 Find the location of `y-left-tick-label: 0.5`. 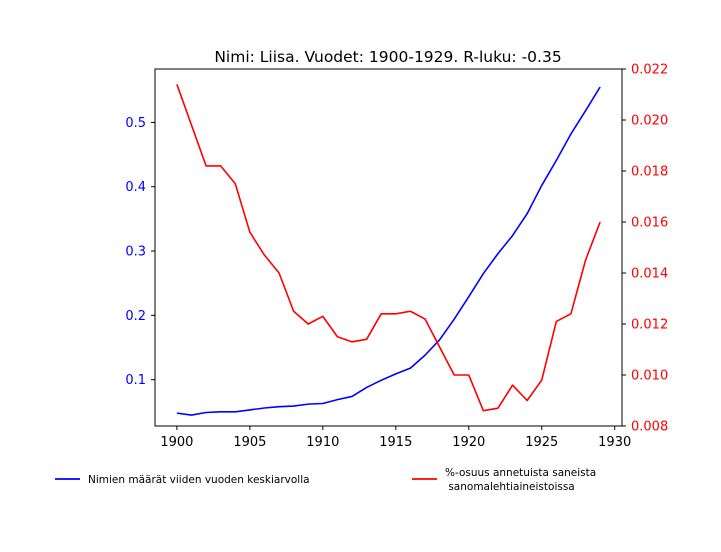

y-left-tick-label: 0.5 is located at coordinates (135, 123).